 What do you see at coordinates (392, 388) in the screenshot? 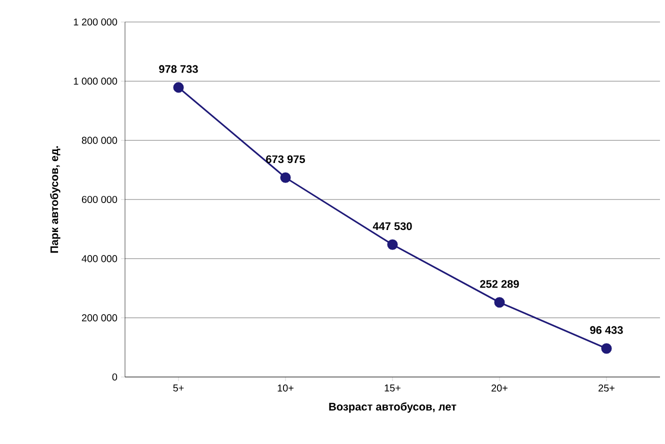
I see `x-tick-label: 15+` at bounding box center [392, 388].